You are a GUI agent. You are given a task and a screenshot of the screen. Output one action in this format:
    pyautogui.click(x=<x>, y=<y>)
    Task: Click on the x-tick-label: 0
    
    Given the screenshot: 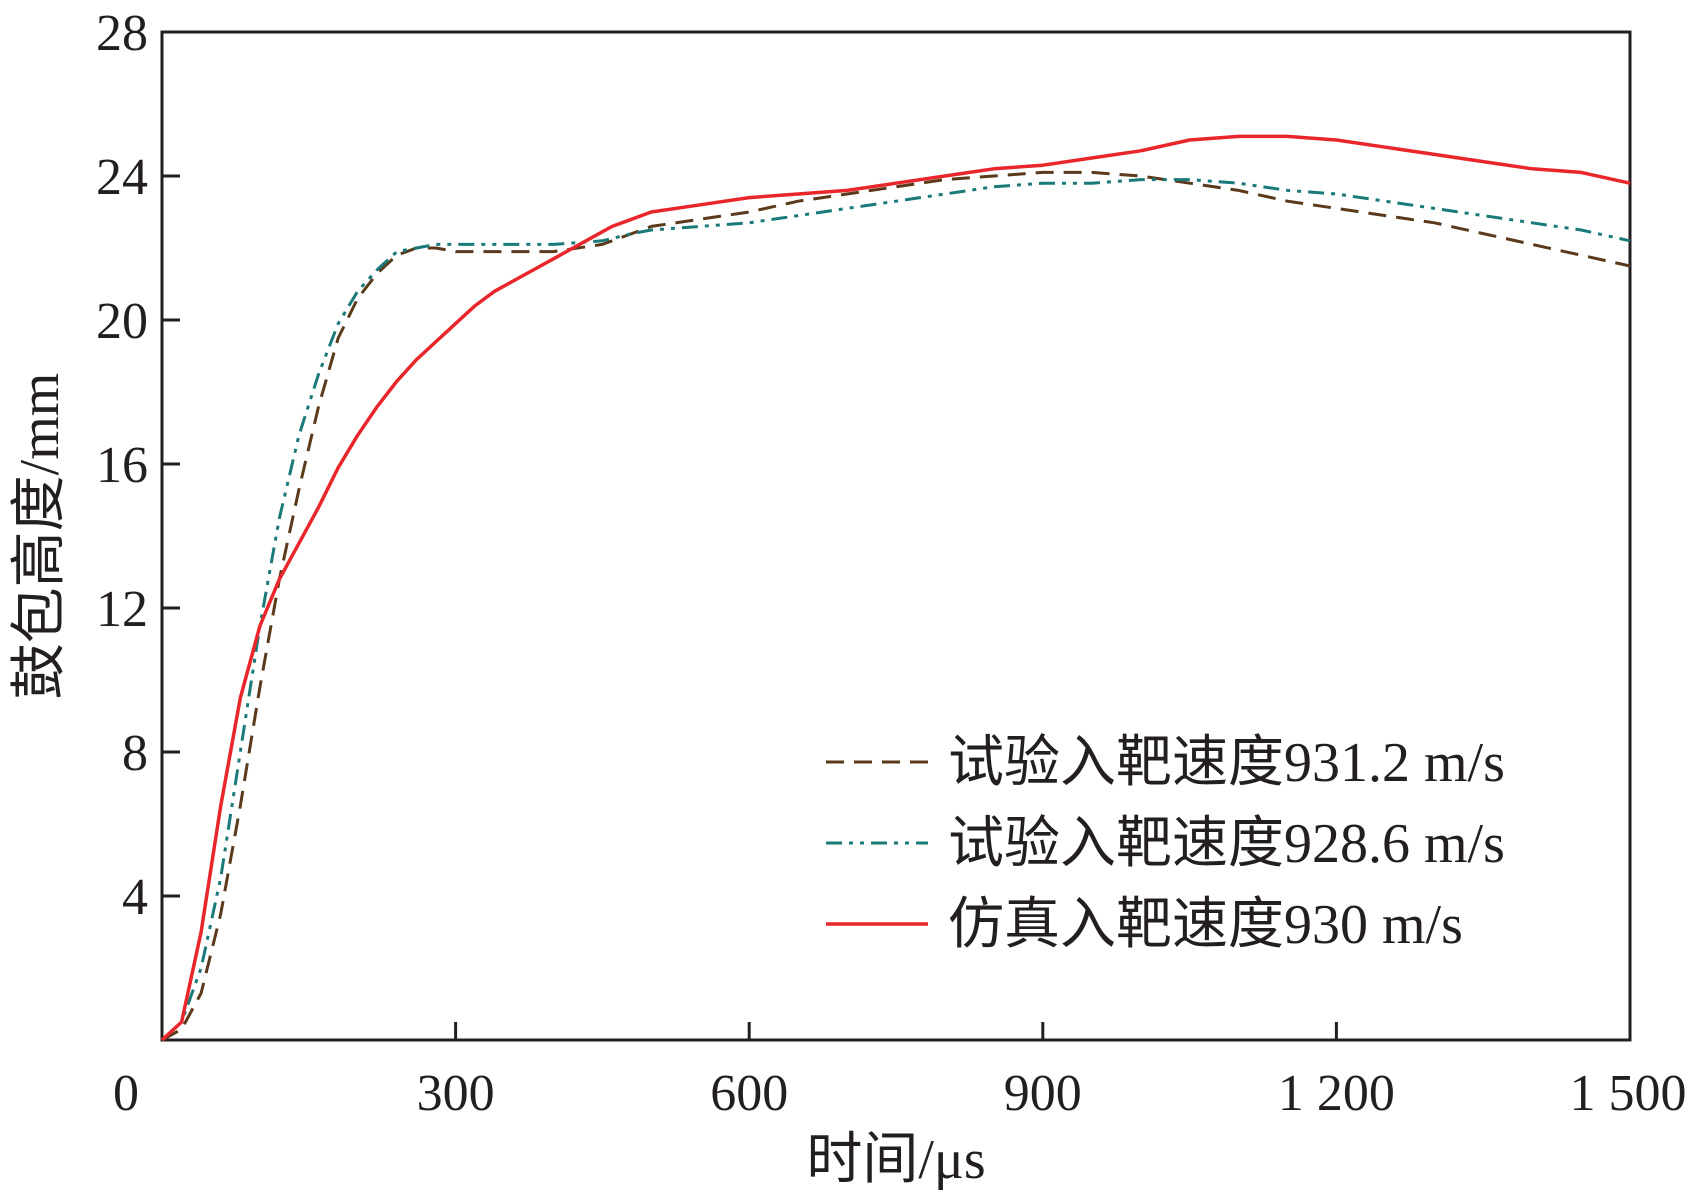 What is the action you would take?
    pyautogui.click(x=126, y=1093)
    